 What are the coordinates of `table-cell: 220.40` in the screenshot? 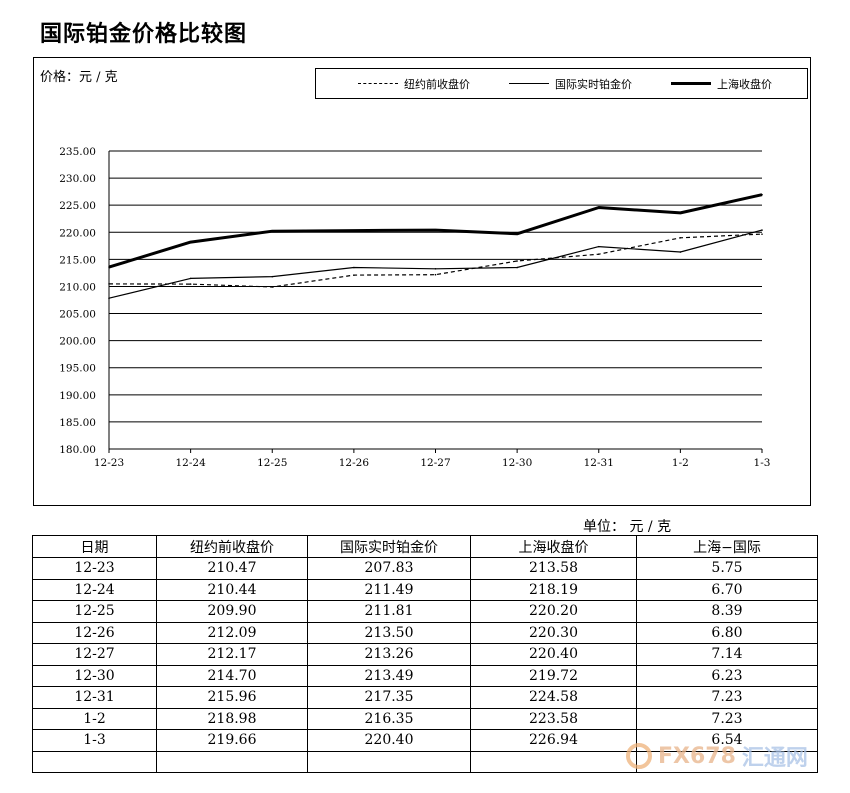 It's located at (553, 654).